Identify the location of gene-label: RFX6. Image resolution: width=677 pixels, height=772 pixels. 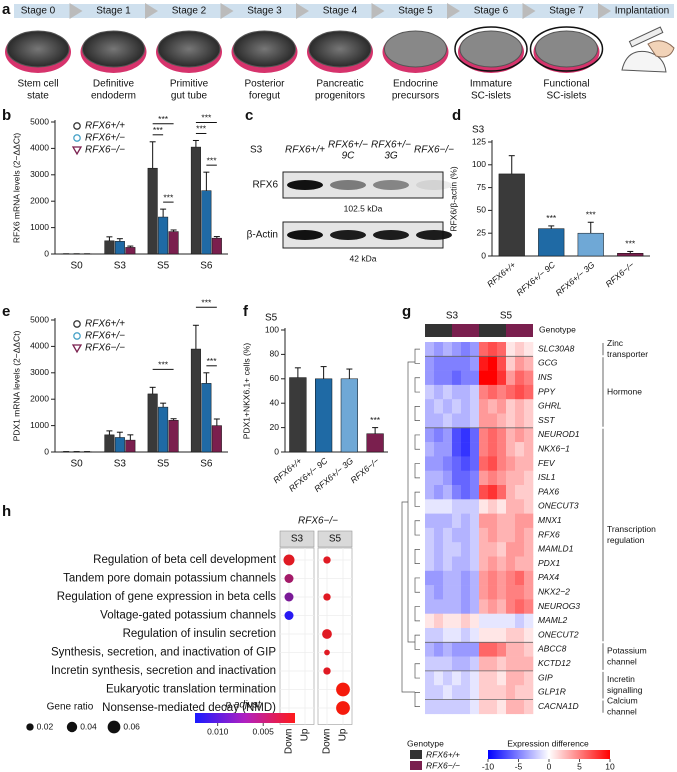
(549, 534).